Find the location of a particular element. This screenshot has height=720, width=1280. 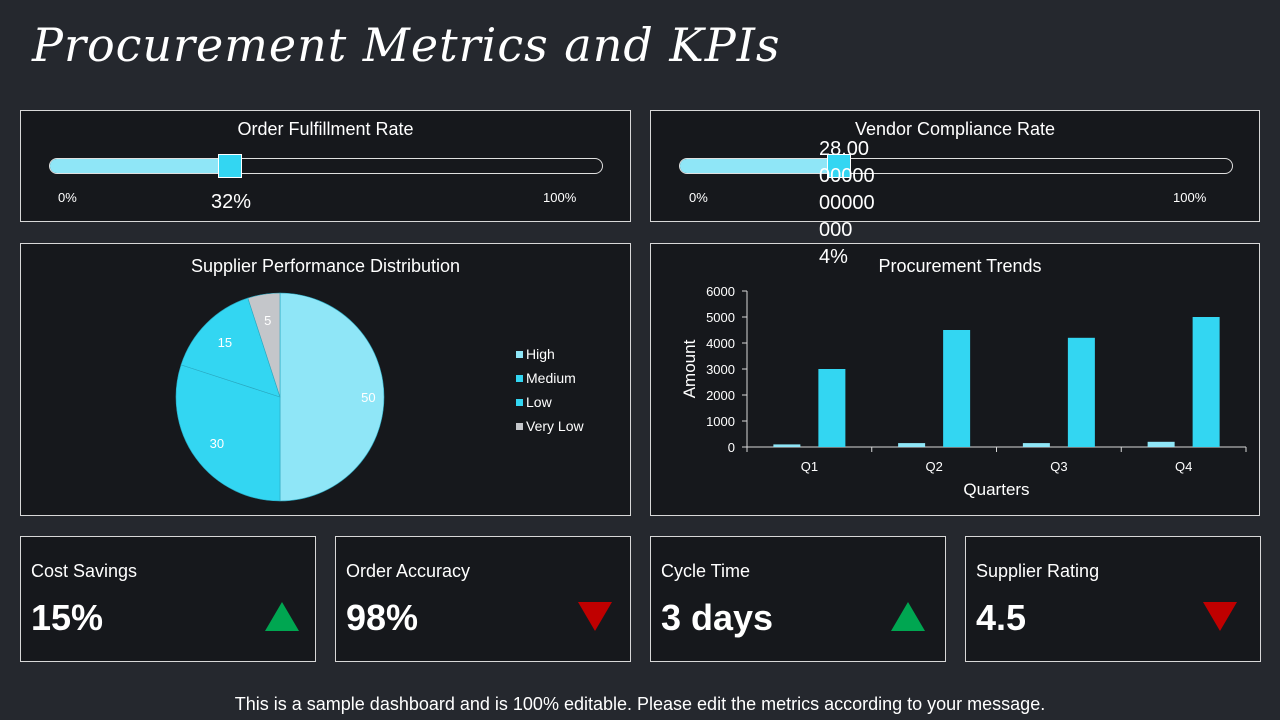

kpi-card-cost-savings: Cost Savings 15% is located at coordinates (168, 599).